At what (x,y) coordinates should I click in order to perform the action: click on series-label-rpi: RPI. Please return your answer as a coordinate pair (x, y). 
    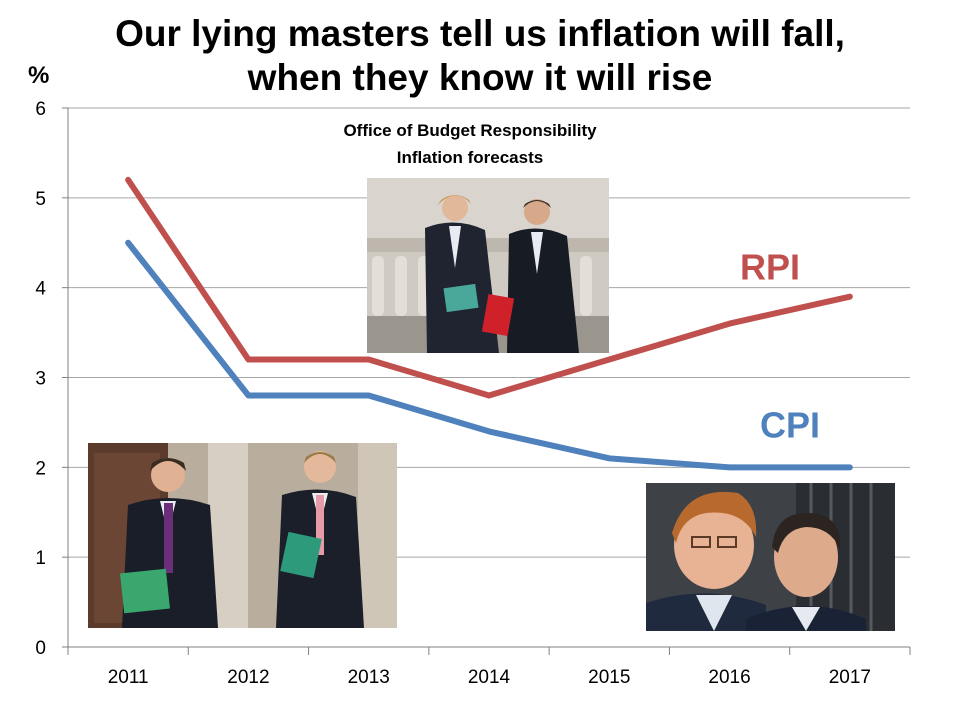
    Looking at the image, I should click on (770, 267).